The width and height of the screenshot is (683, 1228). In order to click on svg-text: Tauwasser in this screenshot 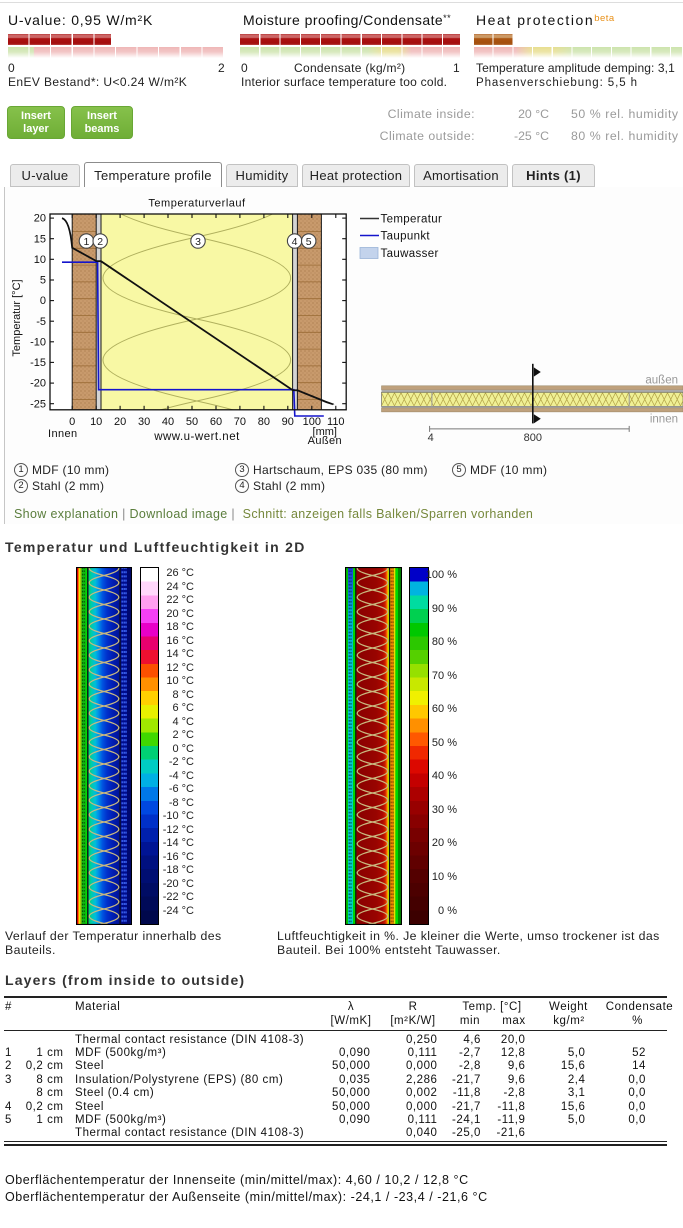, I will do `click(410, 254)`.